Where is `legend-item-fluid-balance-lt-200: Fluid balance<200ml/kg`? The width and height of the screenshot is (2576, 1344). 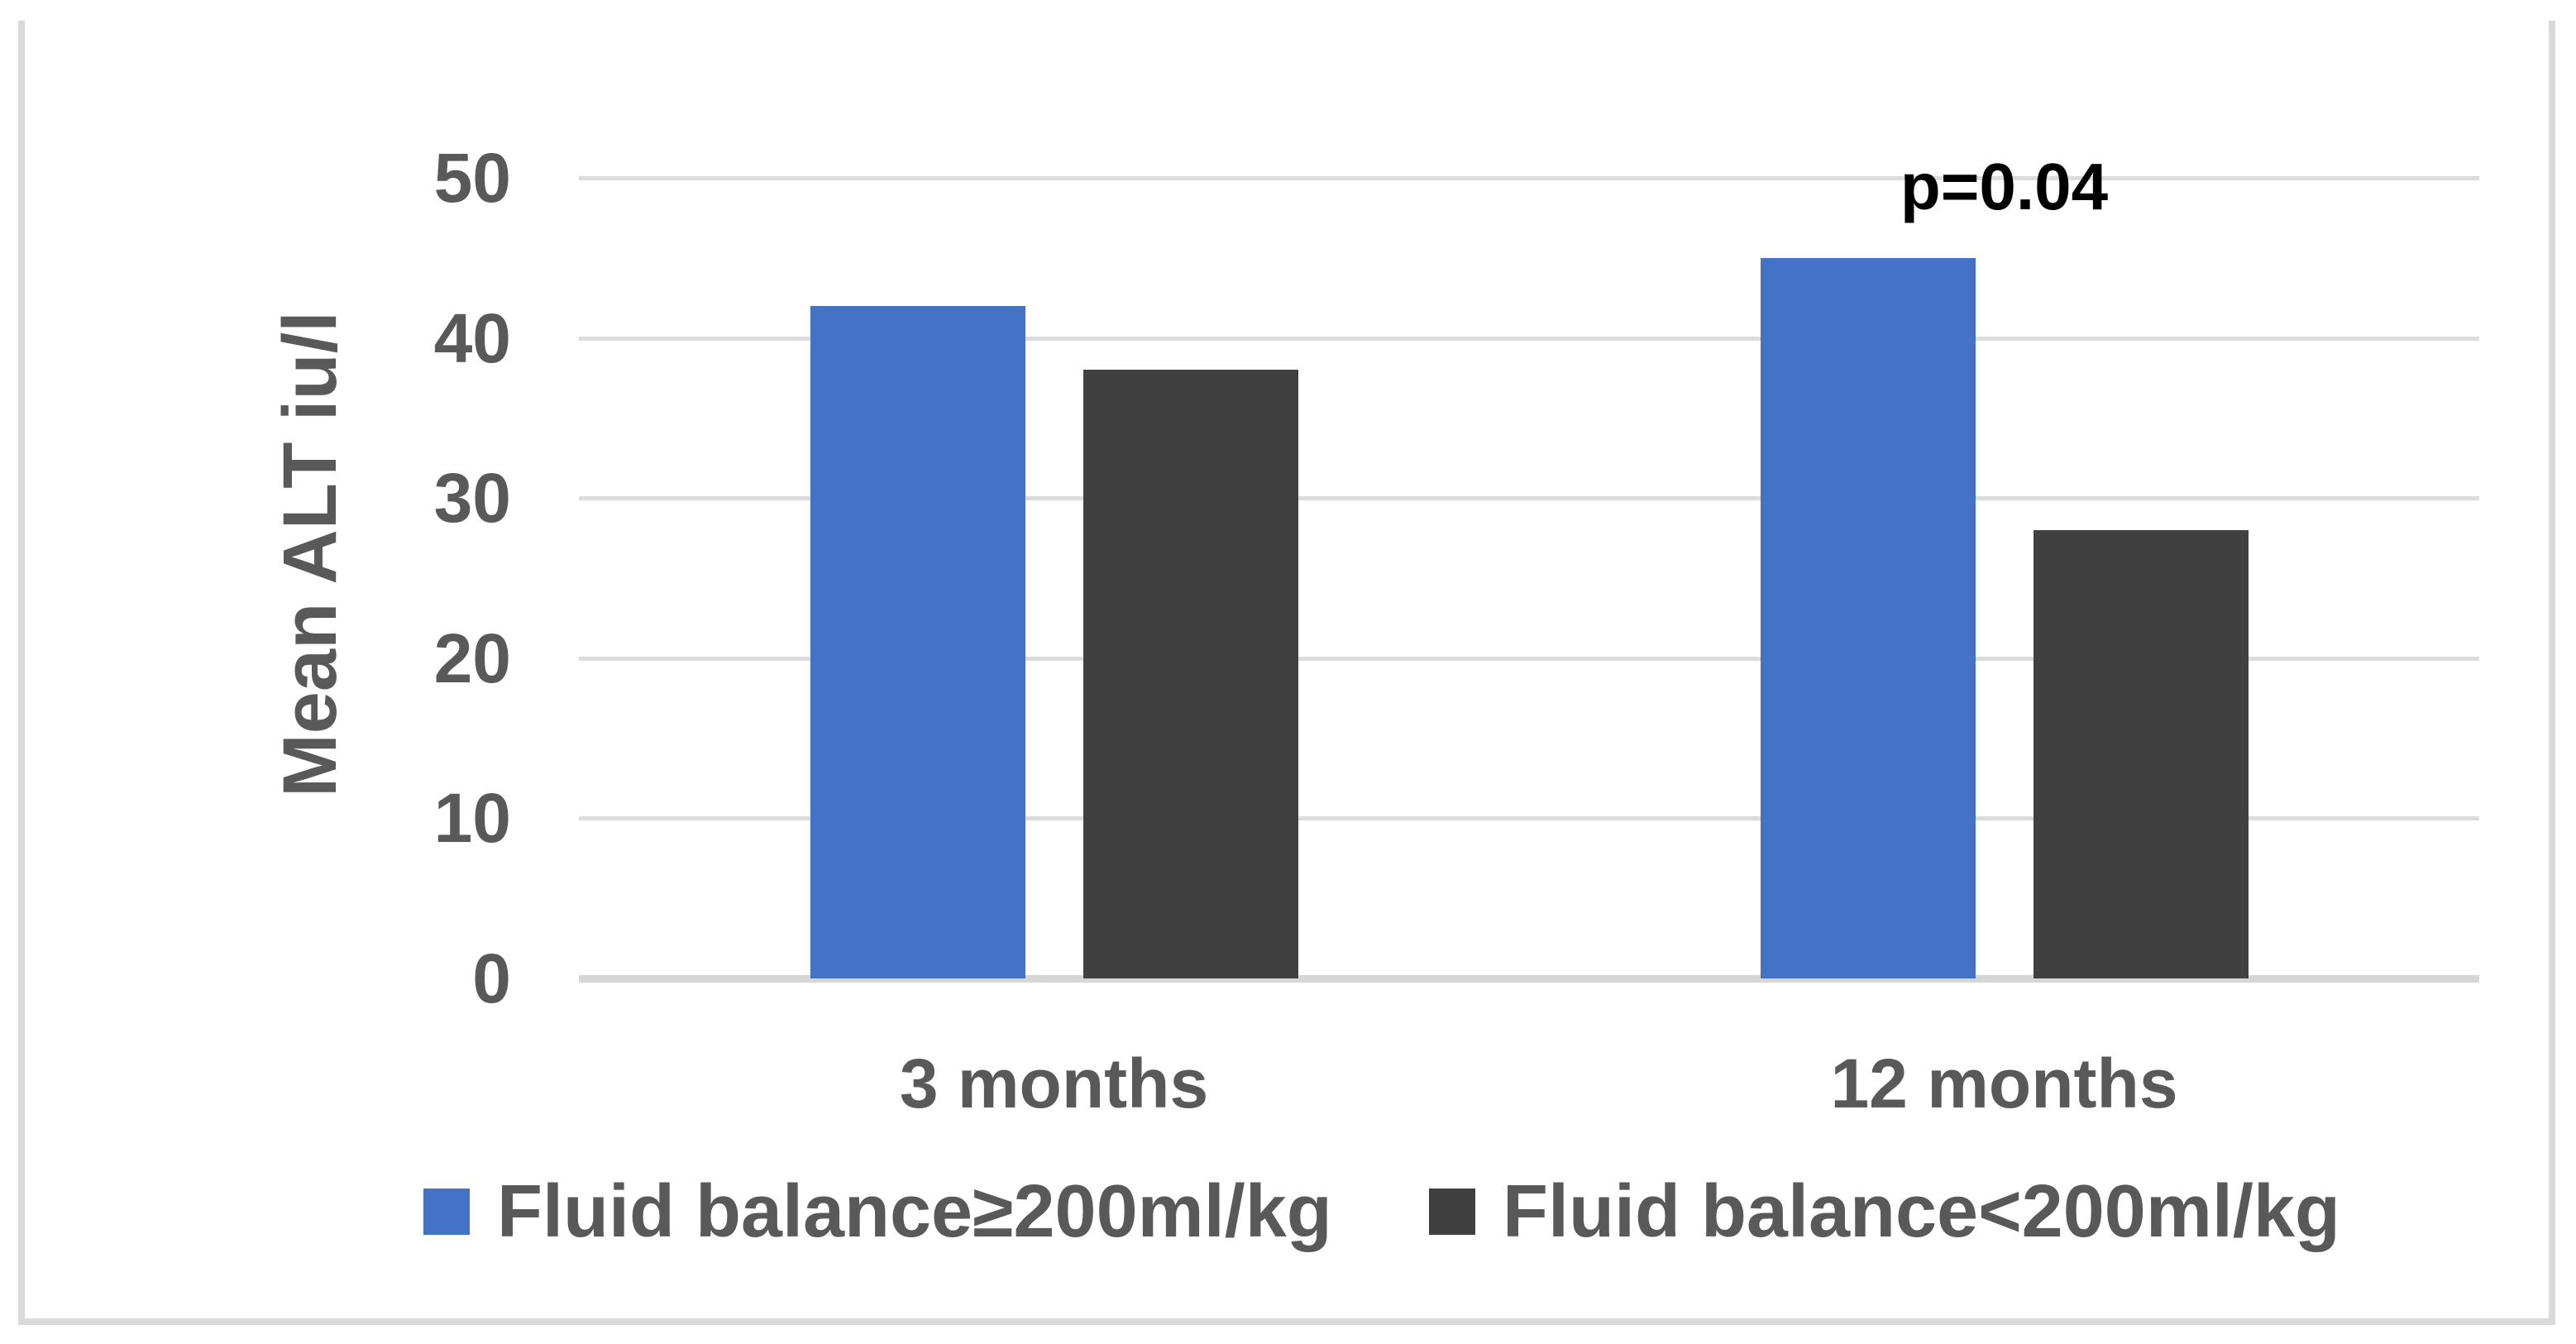
legend-item-fluid-balance-lt-200: Fluid balance<200ml/kg is located at coordinates (1884, 1211).